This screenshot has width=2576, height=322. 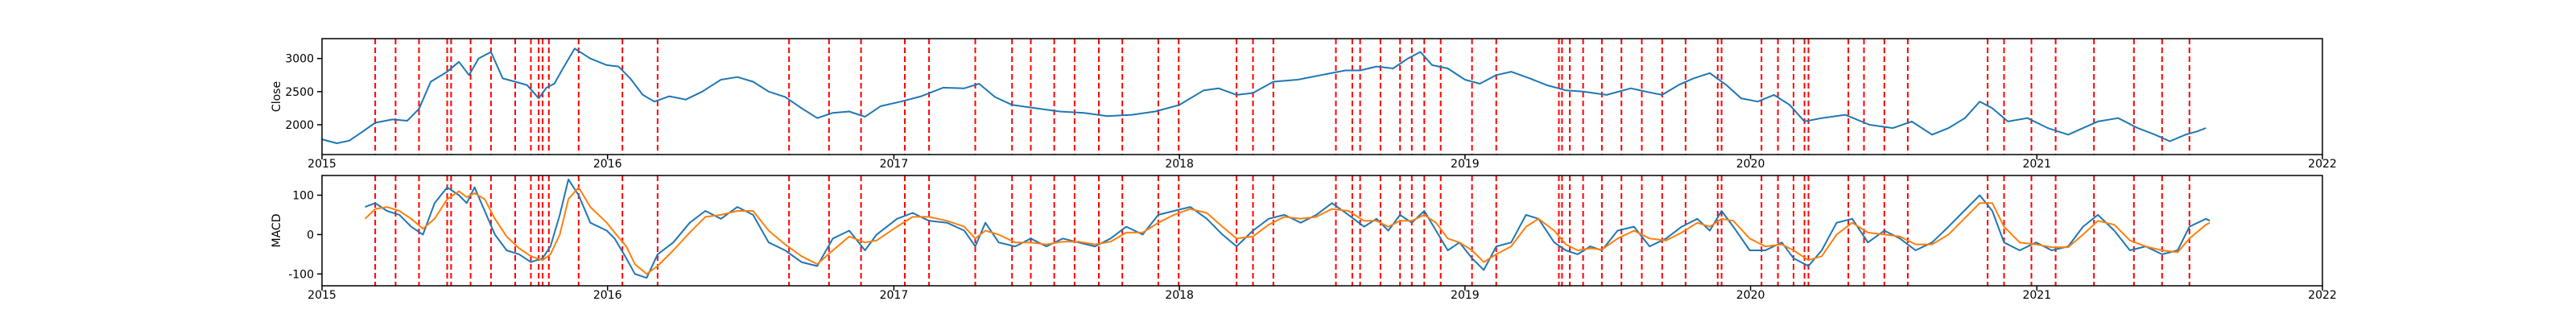 I want to click on y-tick-label: 3000, so click(x=299, y=59).